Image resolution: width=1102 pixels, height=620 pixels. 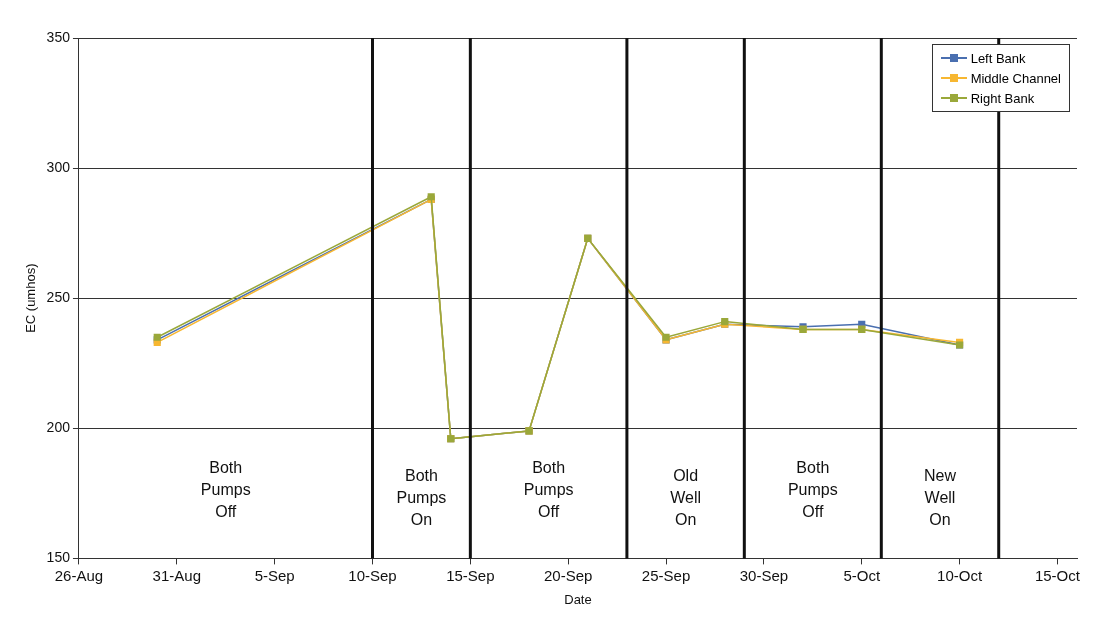 What do you see at coordinates (578, 599) in the screenshot?
I see `x-axis-title: Date` at bounding box center [578, 599].